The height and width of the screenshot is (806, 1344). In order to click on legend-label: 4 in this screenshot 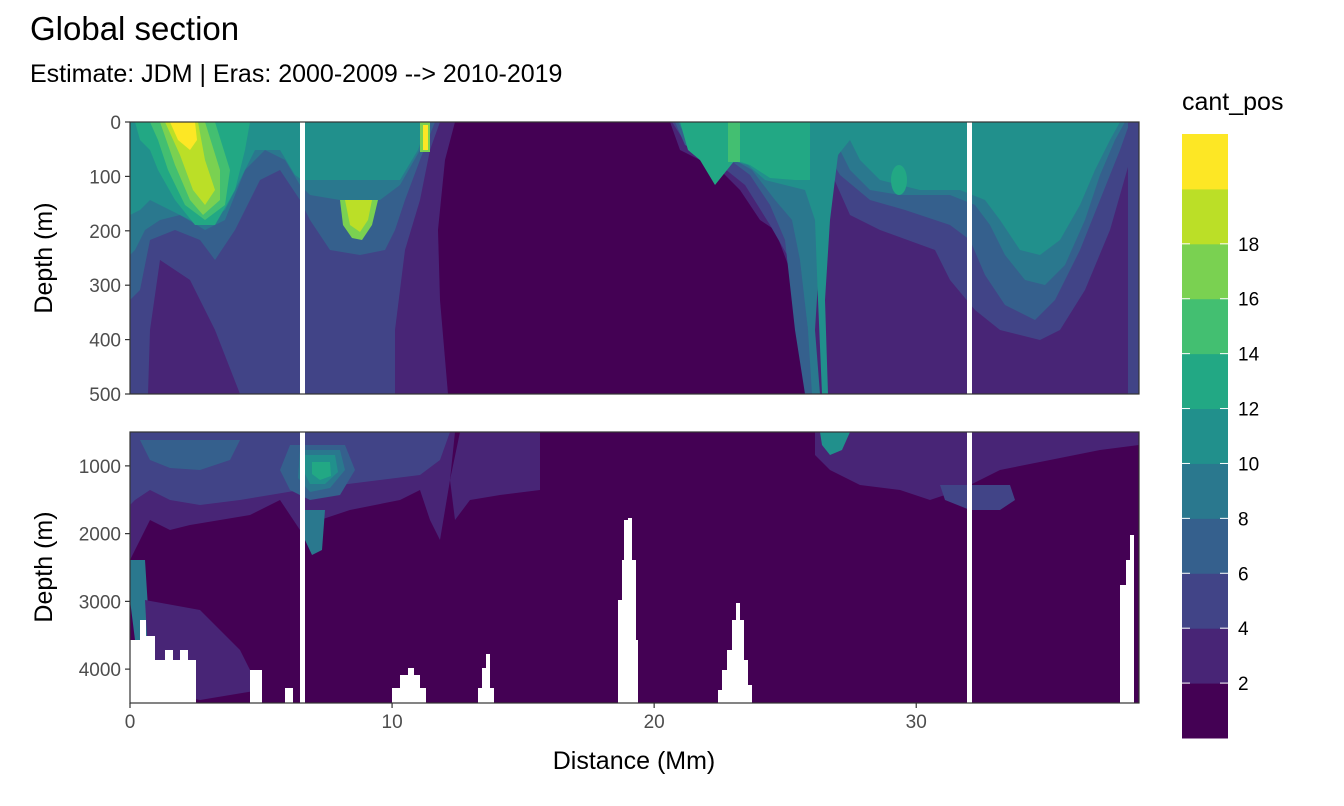, I will do `click(1243, 629)`.